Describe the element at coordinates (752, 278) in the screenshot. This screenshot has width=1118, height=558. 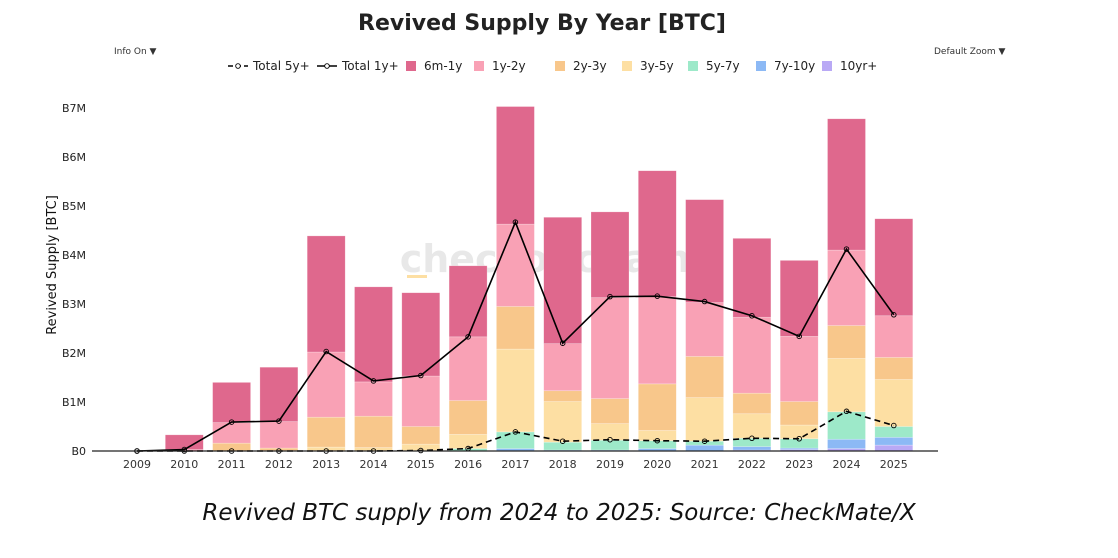
I see `bar-6m-1y-2022` at that location.